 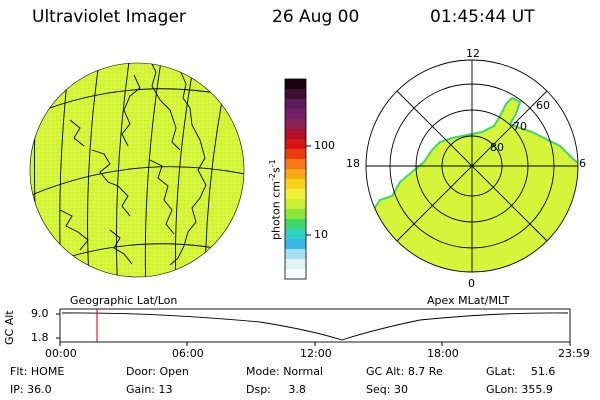 What do you see at coordinates (502, 389) in the screenshot?
I see `glon-label: GLon:` at bounding box center [502, 389].